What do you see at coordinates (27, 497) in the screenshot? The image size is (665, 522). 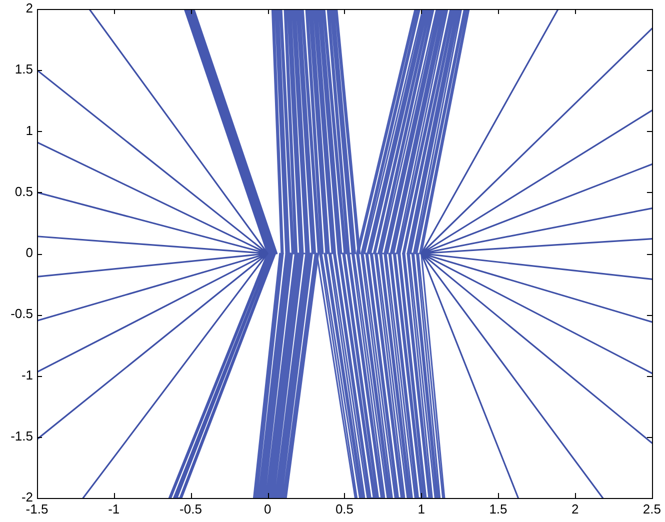 I see `y-tick-label: -2` at bounding box center [27, 497].